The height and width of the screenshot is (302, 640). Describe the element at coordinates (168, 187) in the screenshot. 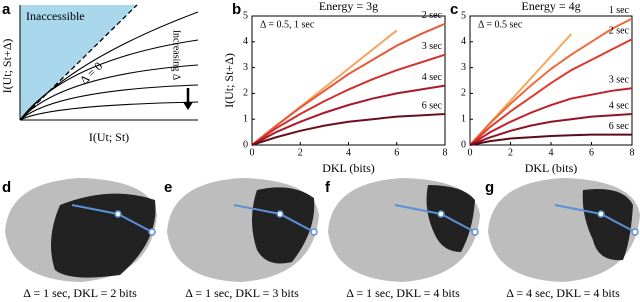

I see `panel-letter: e` at that location.